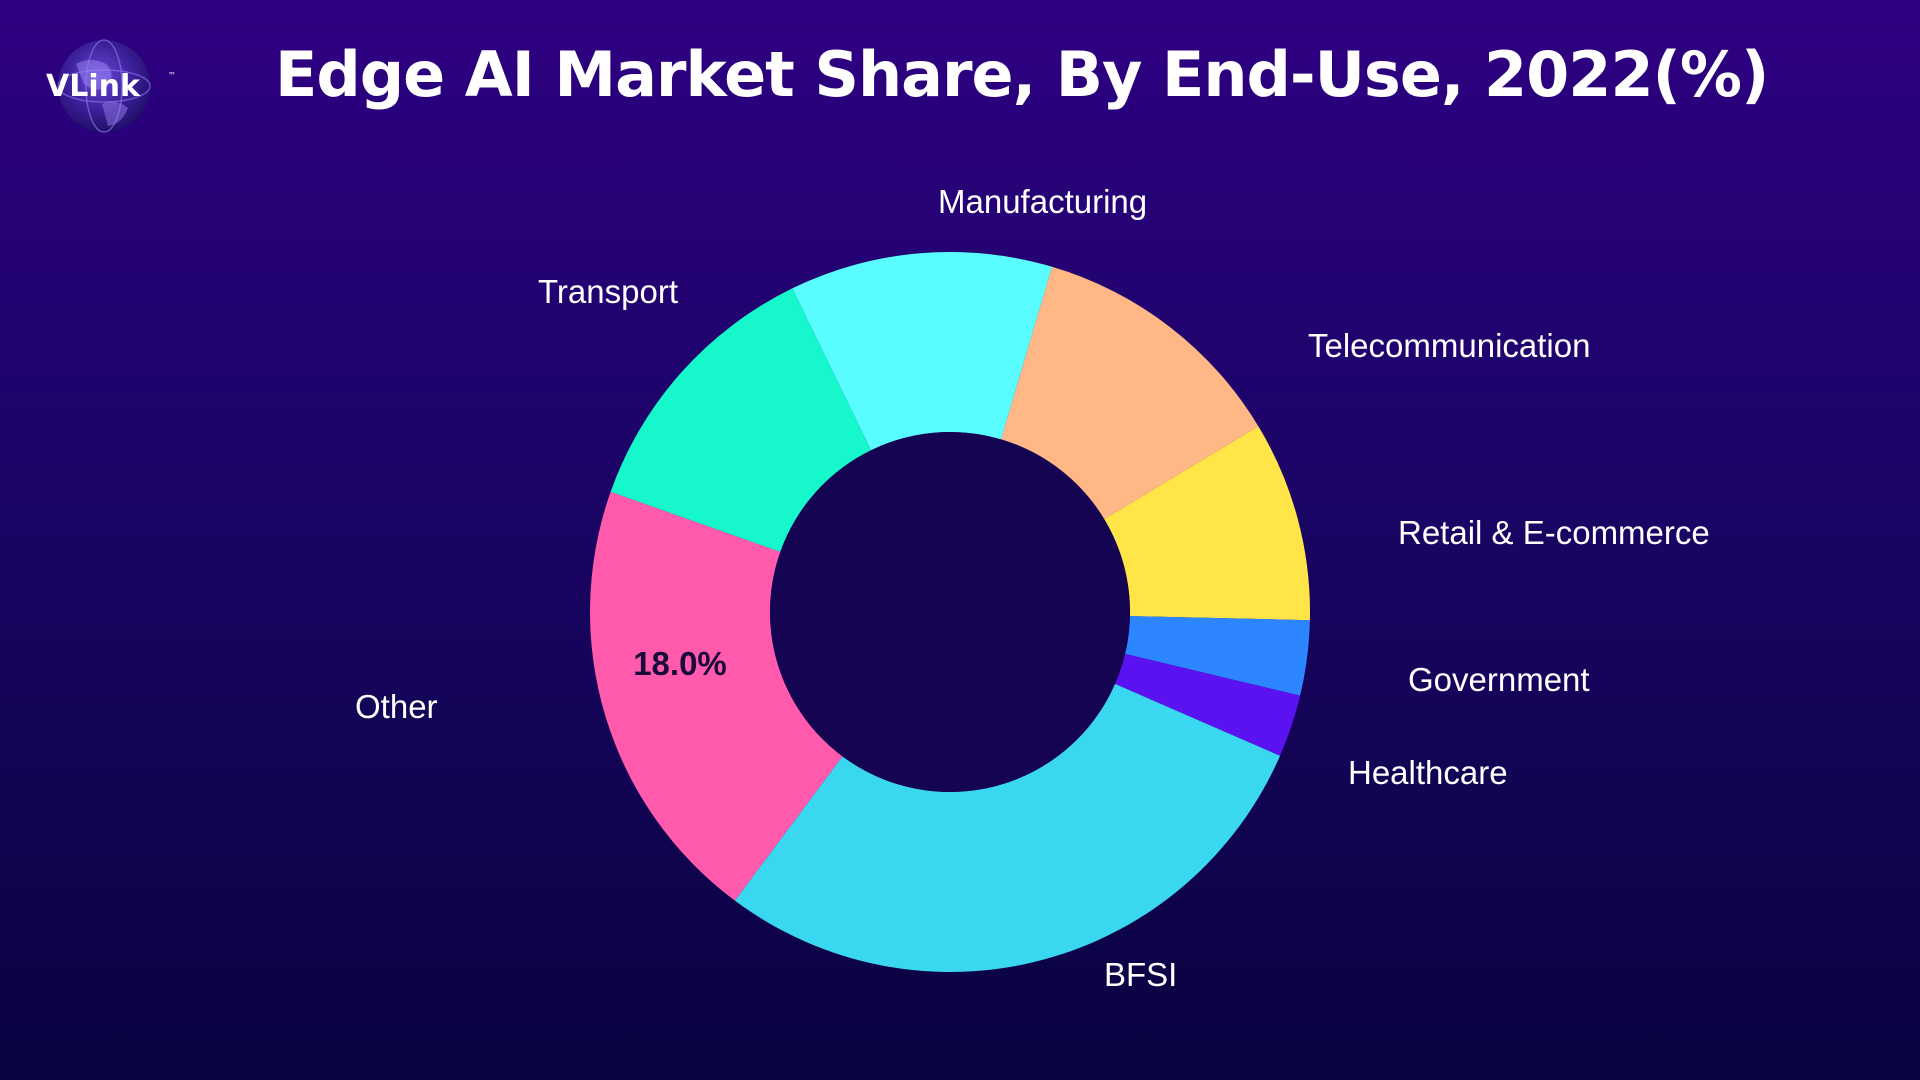 This screenshot has height=1080, width=1920. Describe the element at coordinates (1140, 974) in the screenshot. I see `label-bfsi: BFSI` at that location.